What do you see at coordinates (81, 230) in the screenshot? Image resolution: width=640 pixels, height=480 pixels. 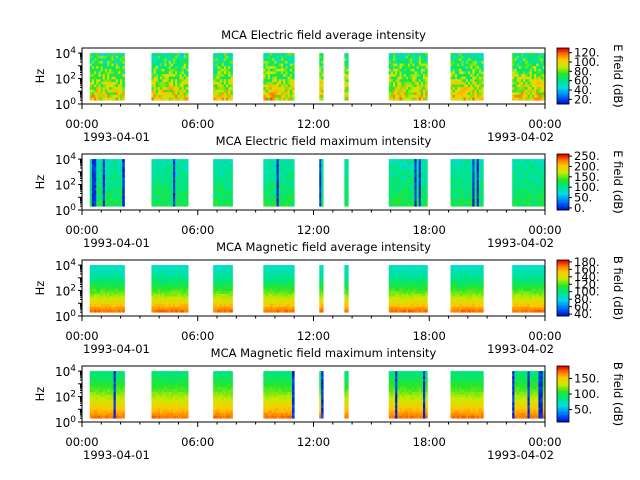 I see `x-tick-label: 00:00` at bounding box center [81, 230].